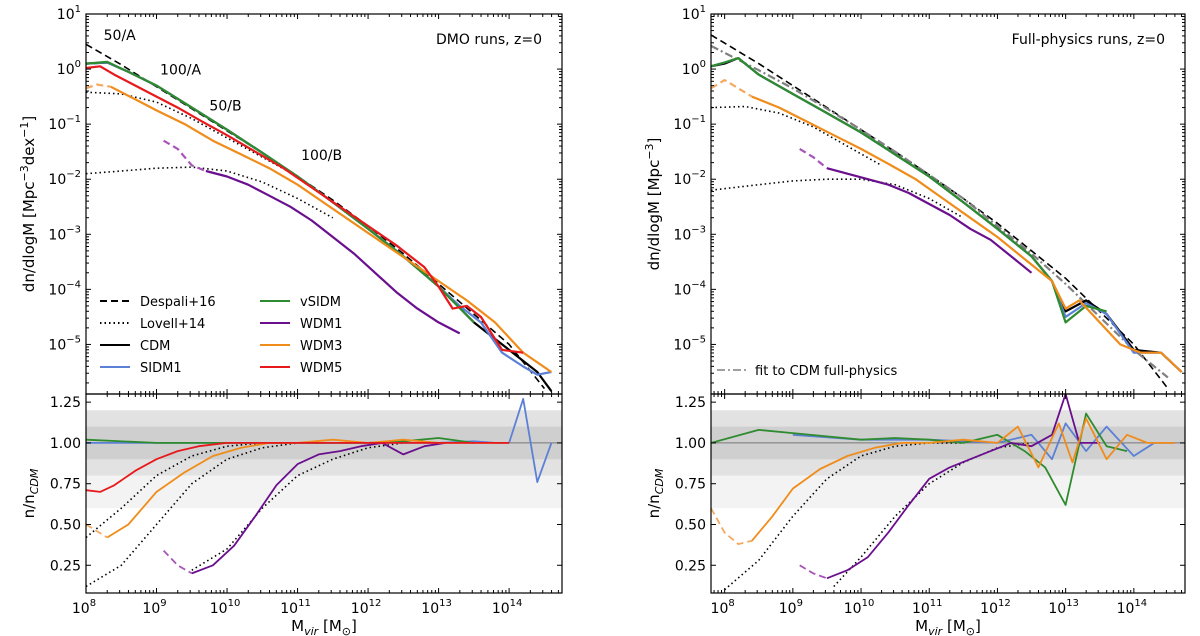  I want to click on legend-label: vSIDM, so click(320, 302).